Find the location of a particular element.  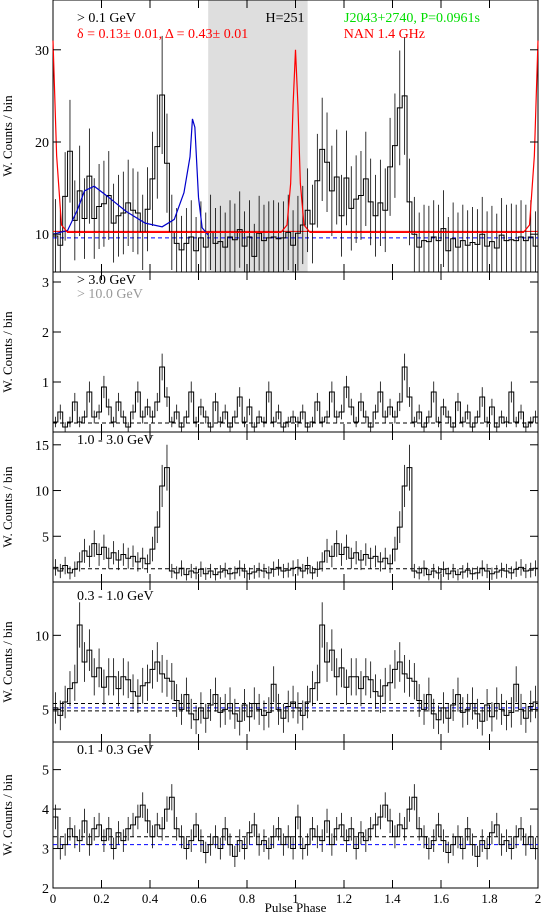

x-tick-label: 0.2 is located at coordinates (101, 898).